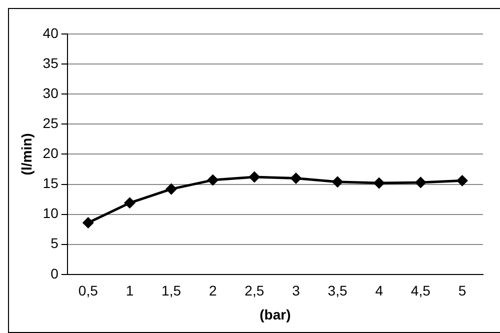 This screenshot has height=333, width=500. I want to click on x-tick-label: 5, so click(462, 290).